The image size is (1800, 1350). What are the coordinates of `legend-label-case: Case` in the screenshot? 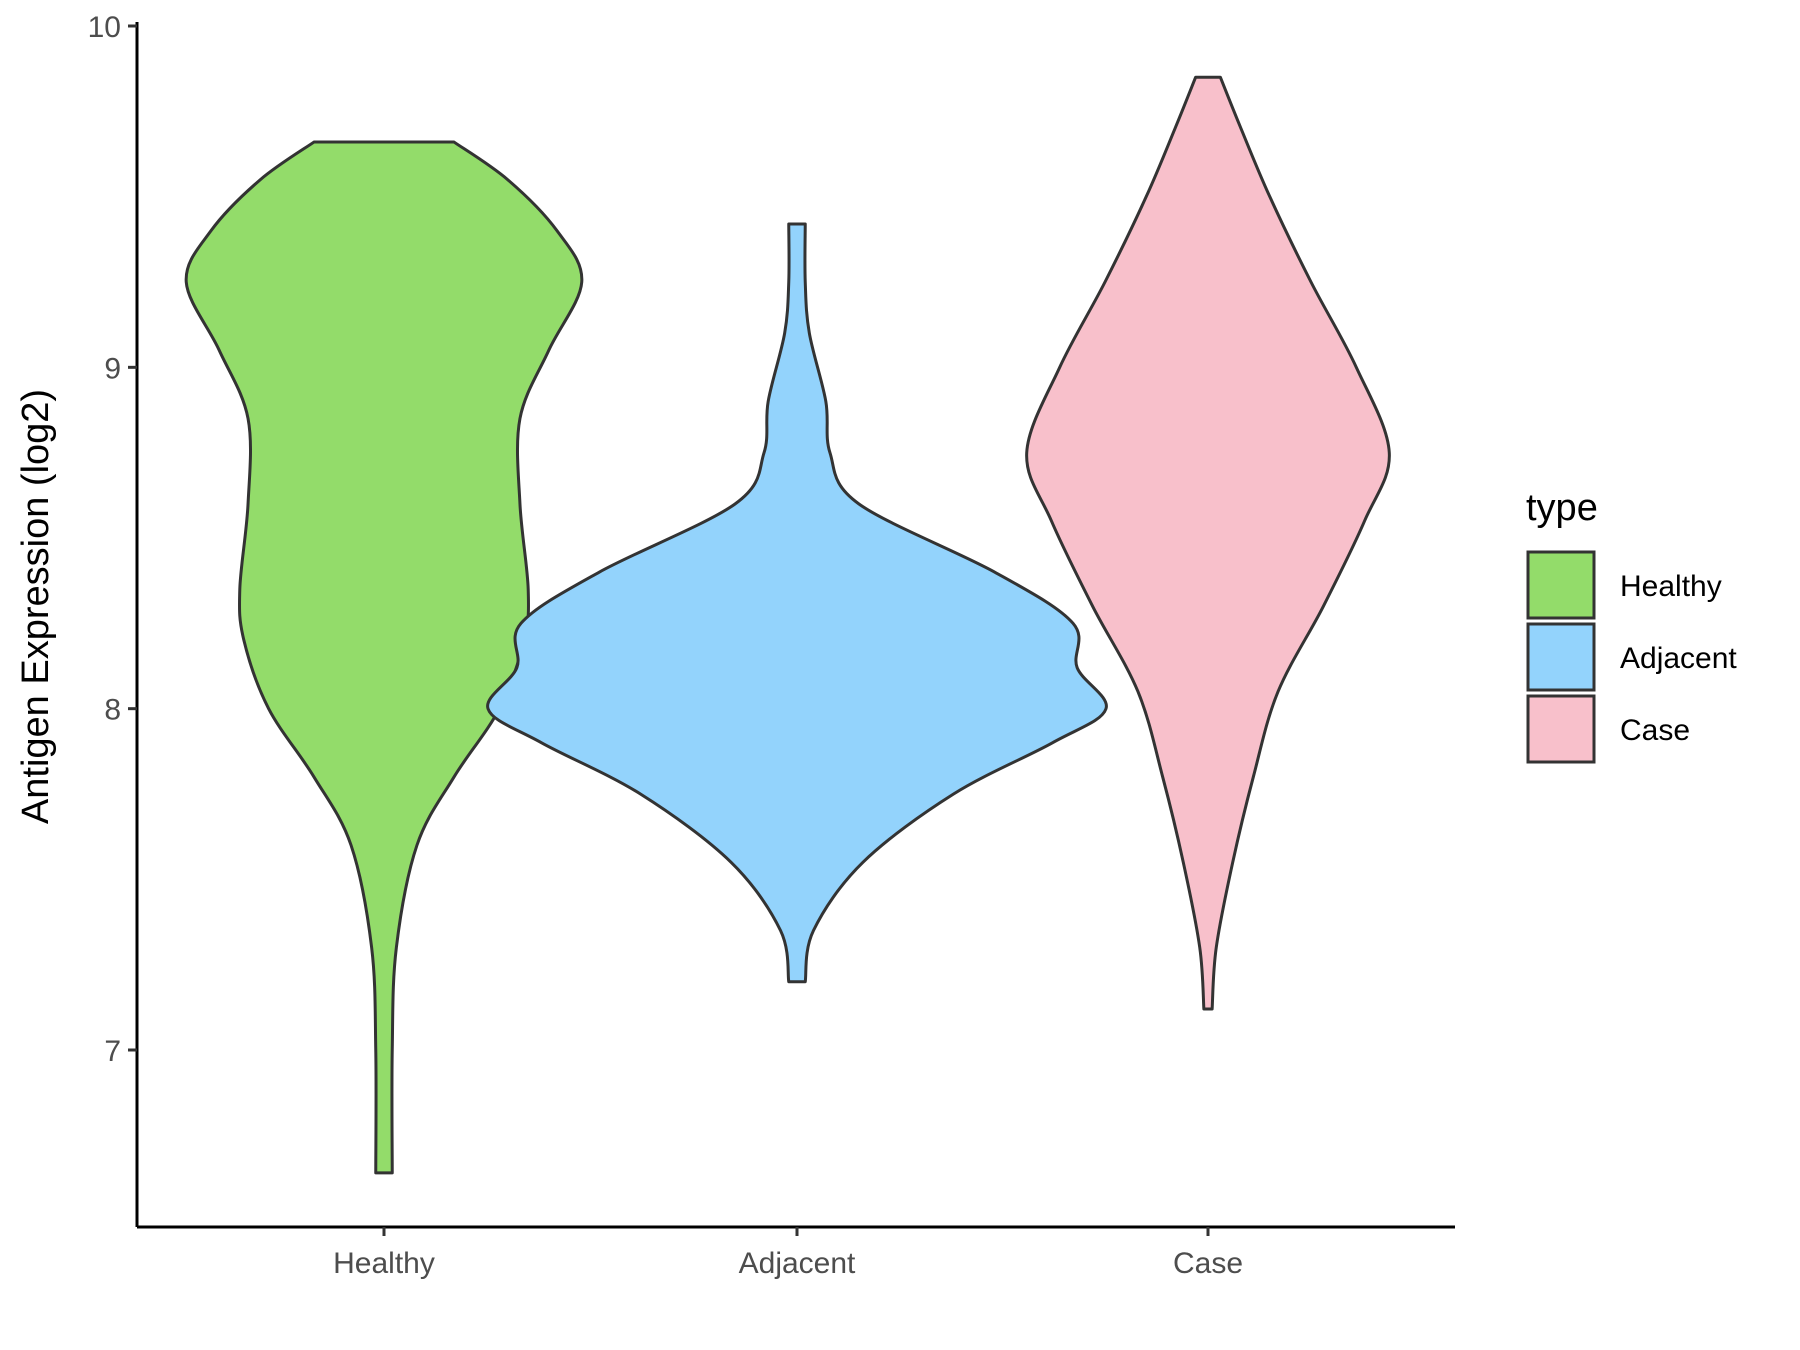 It's located at (1655, 730).